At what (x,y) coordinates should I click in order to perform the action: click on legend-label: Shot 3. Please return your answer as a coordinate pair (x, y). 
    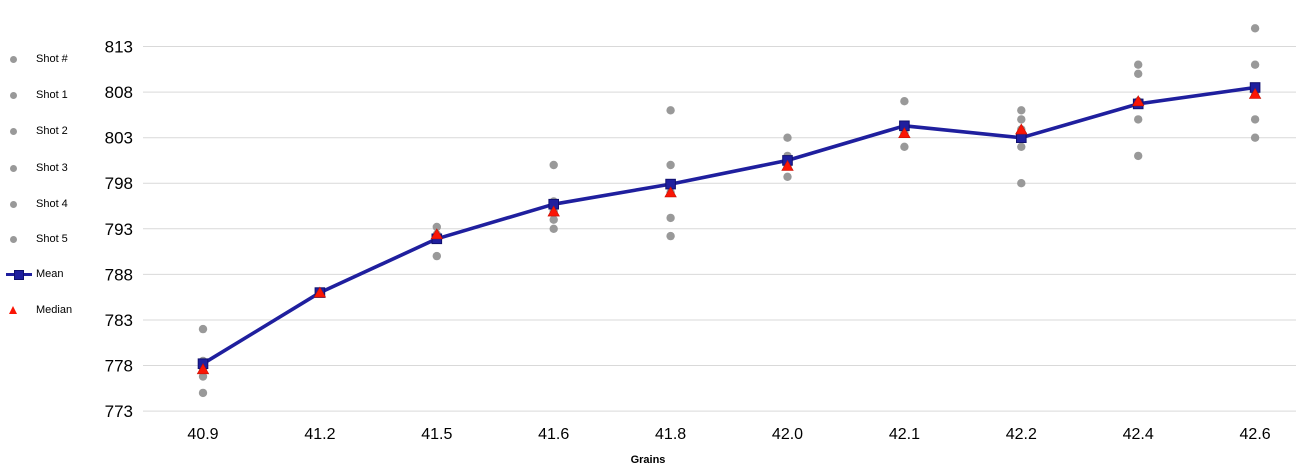
    Looking at the image, I should click on (52, 168).